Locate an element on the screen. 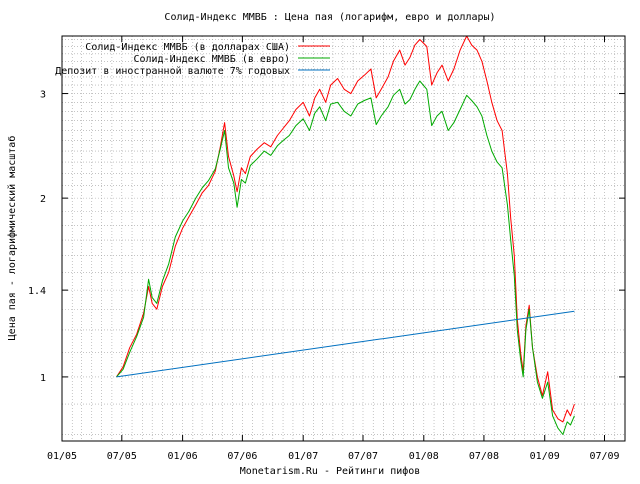  x-tick-label: 01/09 is located at coordinates (545, 456).